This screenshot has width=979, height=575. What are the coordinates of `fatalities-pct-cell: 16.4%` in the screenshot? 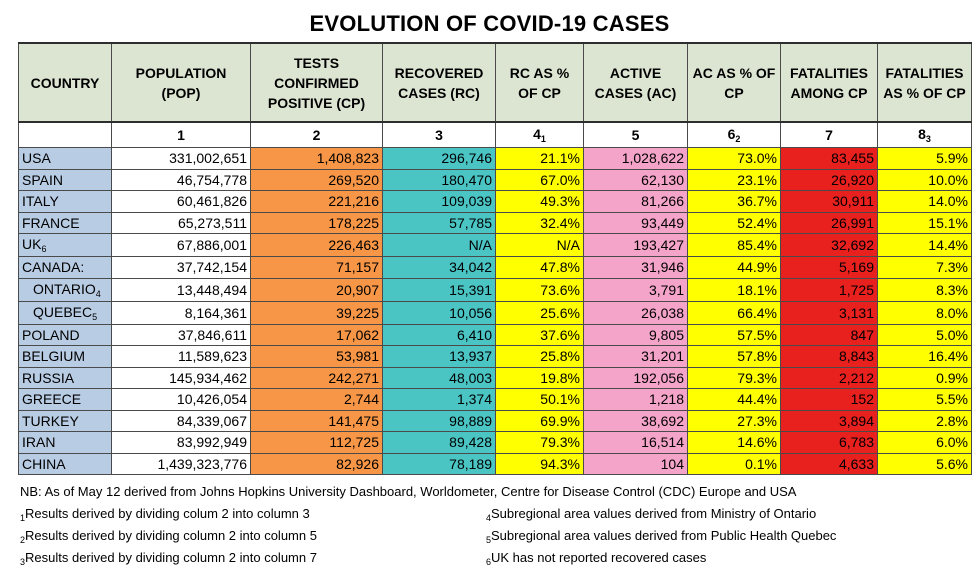 It's located at (924, 356).